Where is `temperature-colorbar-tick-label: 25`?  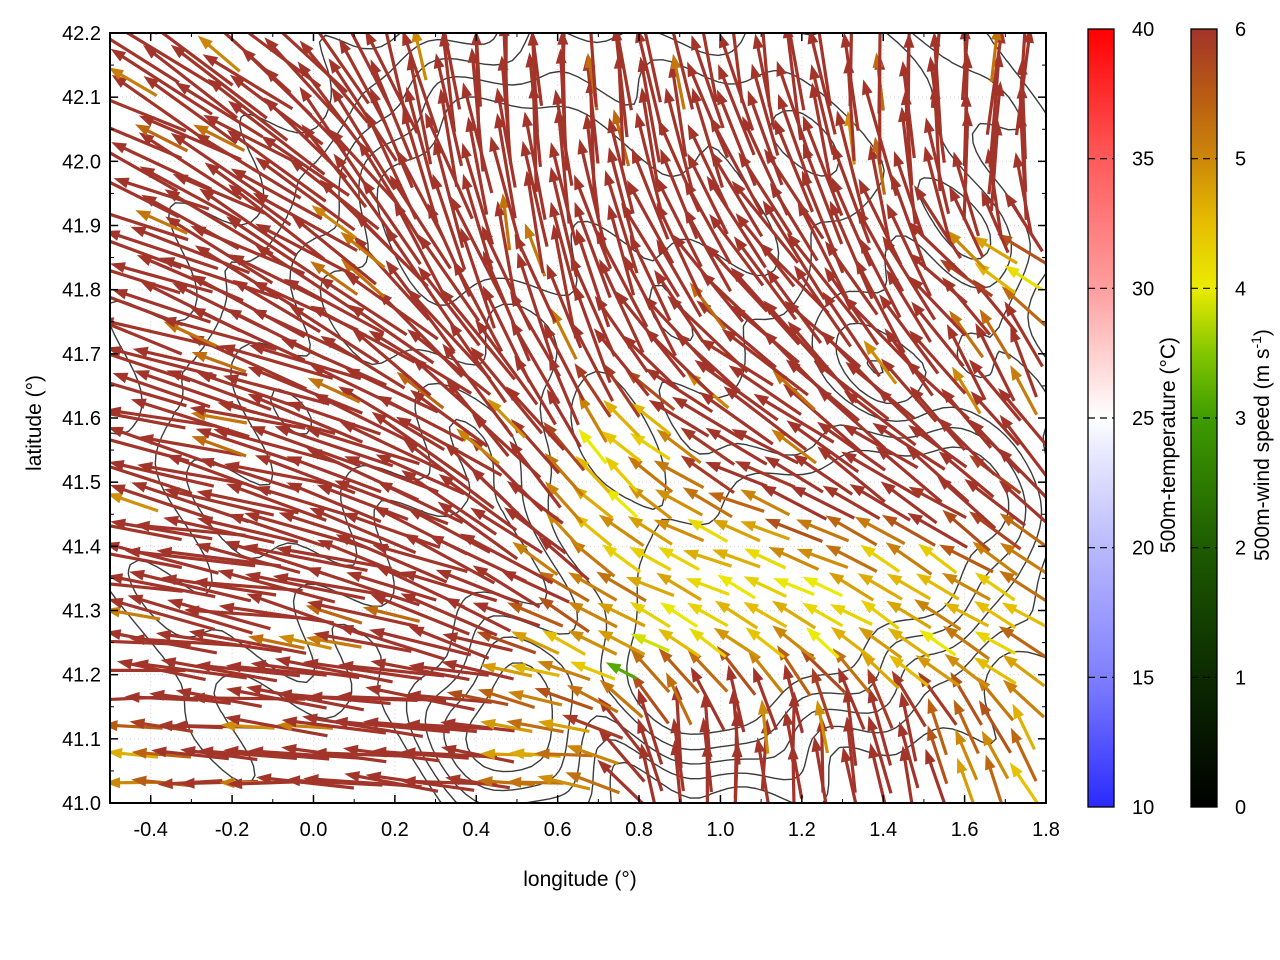
temperature-colorbar-tick-label: 25 is located at coordinates (1143, 419).